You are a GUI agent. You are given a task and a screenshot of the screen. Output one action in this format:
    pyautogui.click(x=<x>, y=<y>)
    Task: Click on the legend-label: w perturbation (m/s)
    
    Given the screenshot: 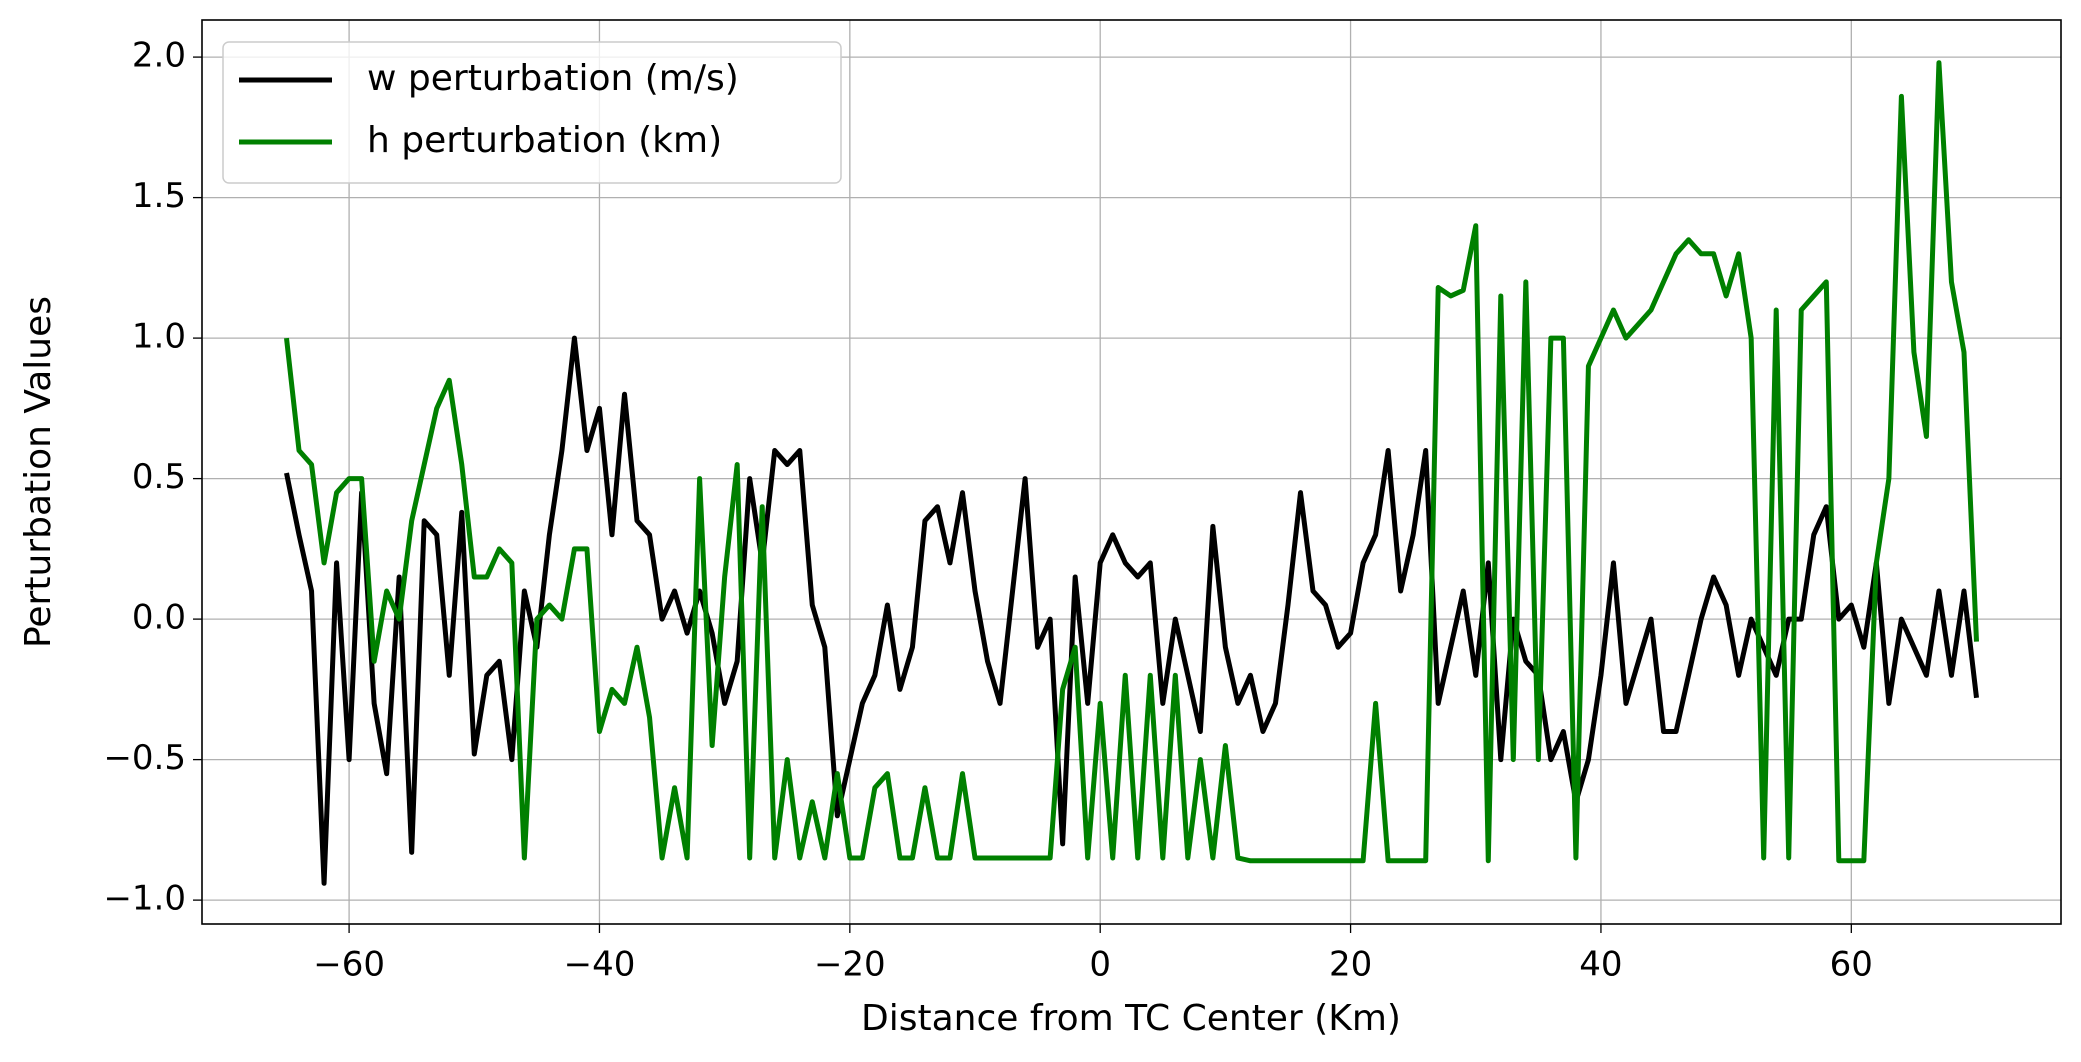 What is the action you would take?
    pyautogui.click(x=553, y=78)
    